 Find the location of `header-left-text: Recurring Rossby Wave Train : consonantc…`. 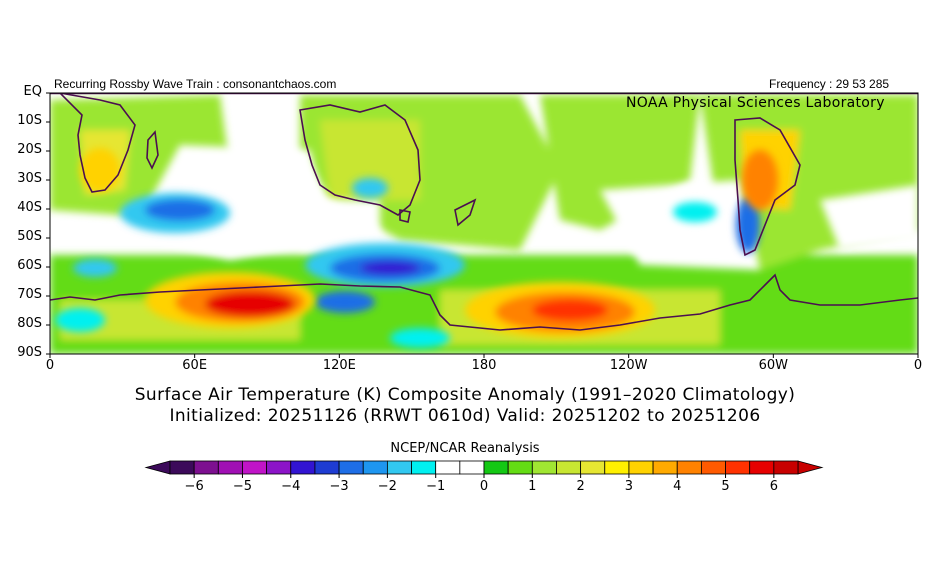

header-left-text: Recurring Rossby Wave Train : consonantc… is located at coordinates (195, 84).